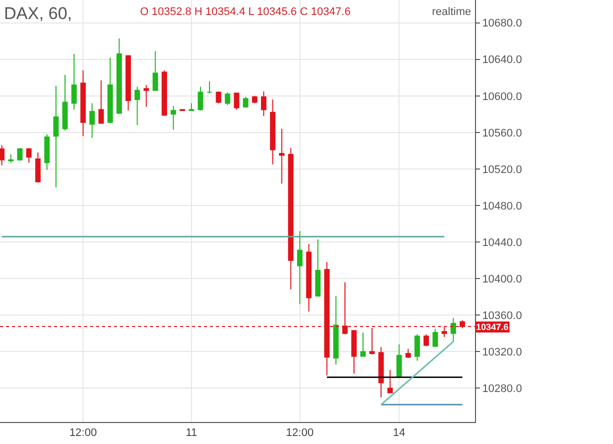 Image resolution: width=613 pixels, height=444 pixels. I want to click on y-tick-label: 10440.0, so click(502, 242).